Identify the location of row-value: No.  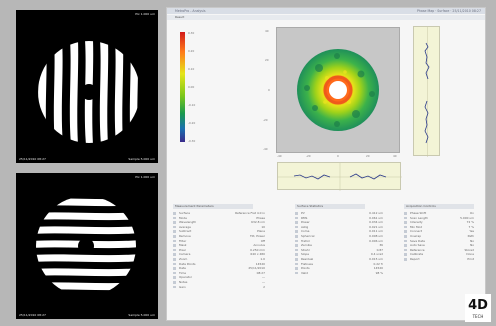
(472, 240).